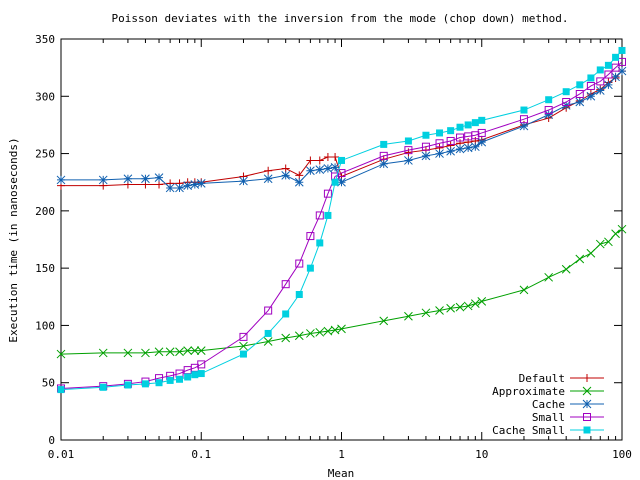 This screenshot has height=480, width=640. Describe the element at coordinates (45, 39) in the screenshot. I see `y-tick-label: 350` at that location.